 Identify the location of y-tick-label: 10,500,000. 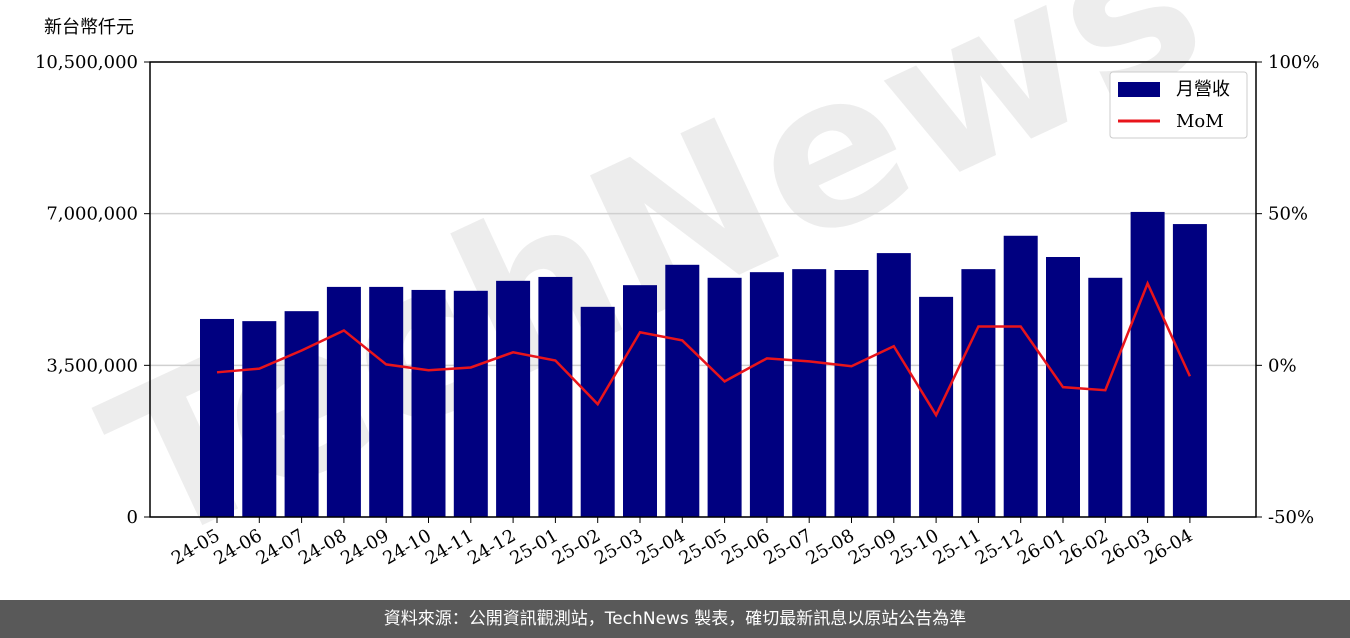
(86, 62).